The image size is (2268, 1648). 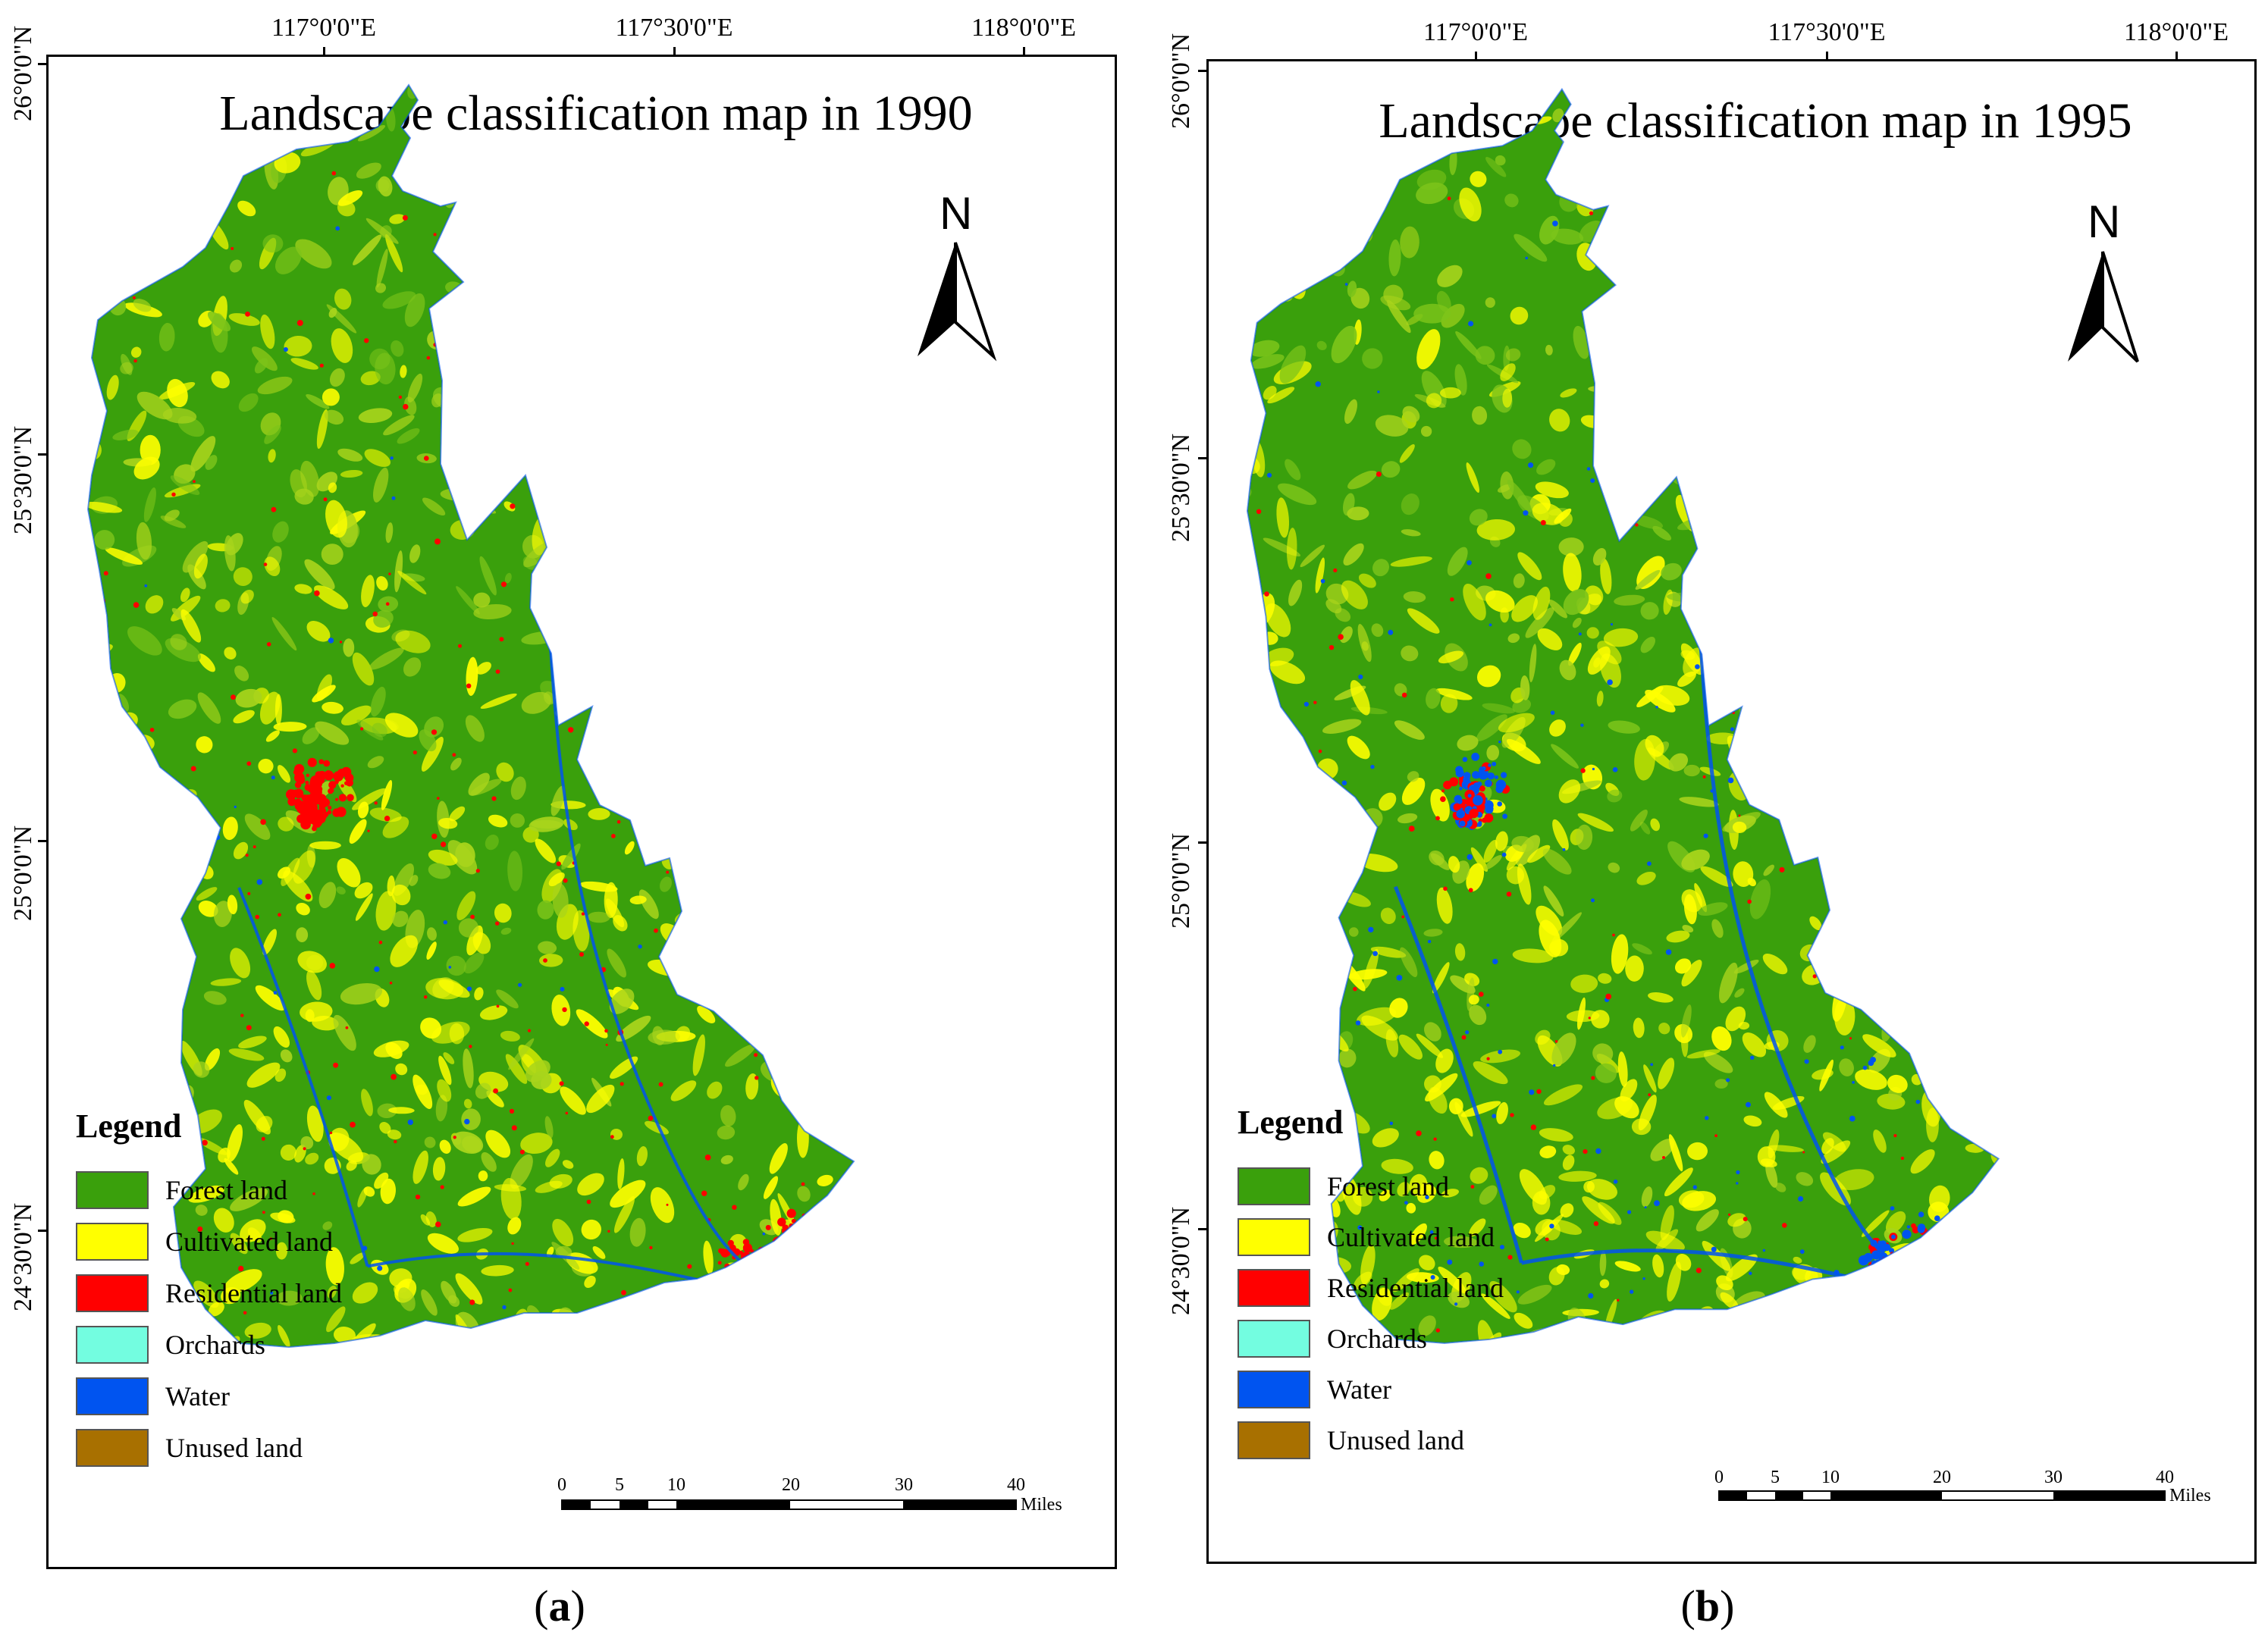 What do you see at coordinates (596, 113) in the screenshot?
I see `map-title: Landscape classification map in 1990` at bounding box center [596, 113].